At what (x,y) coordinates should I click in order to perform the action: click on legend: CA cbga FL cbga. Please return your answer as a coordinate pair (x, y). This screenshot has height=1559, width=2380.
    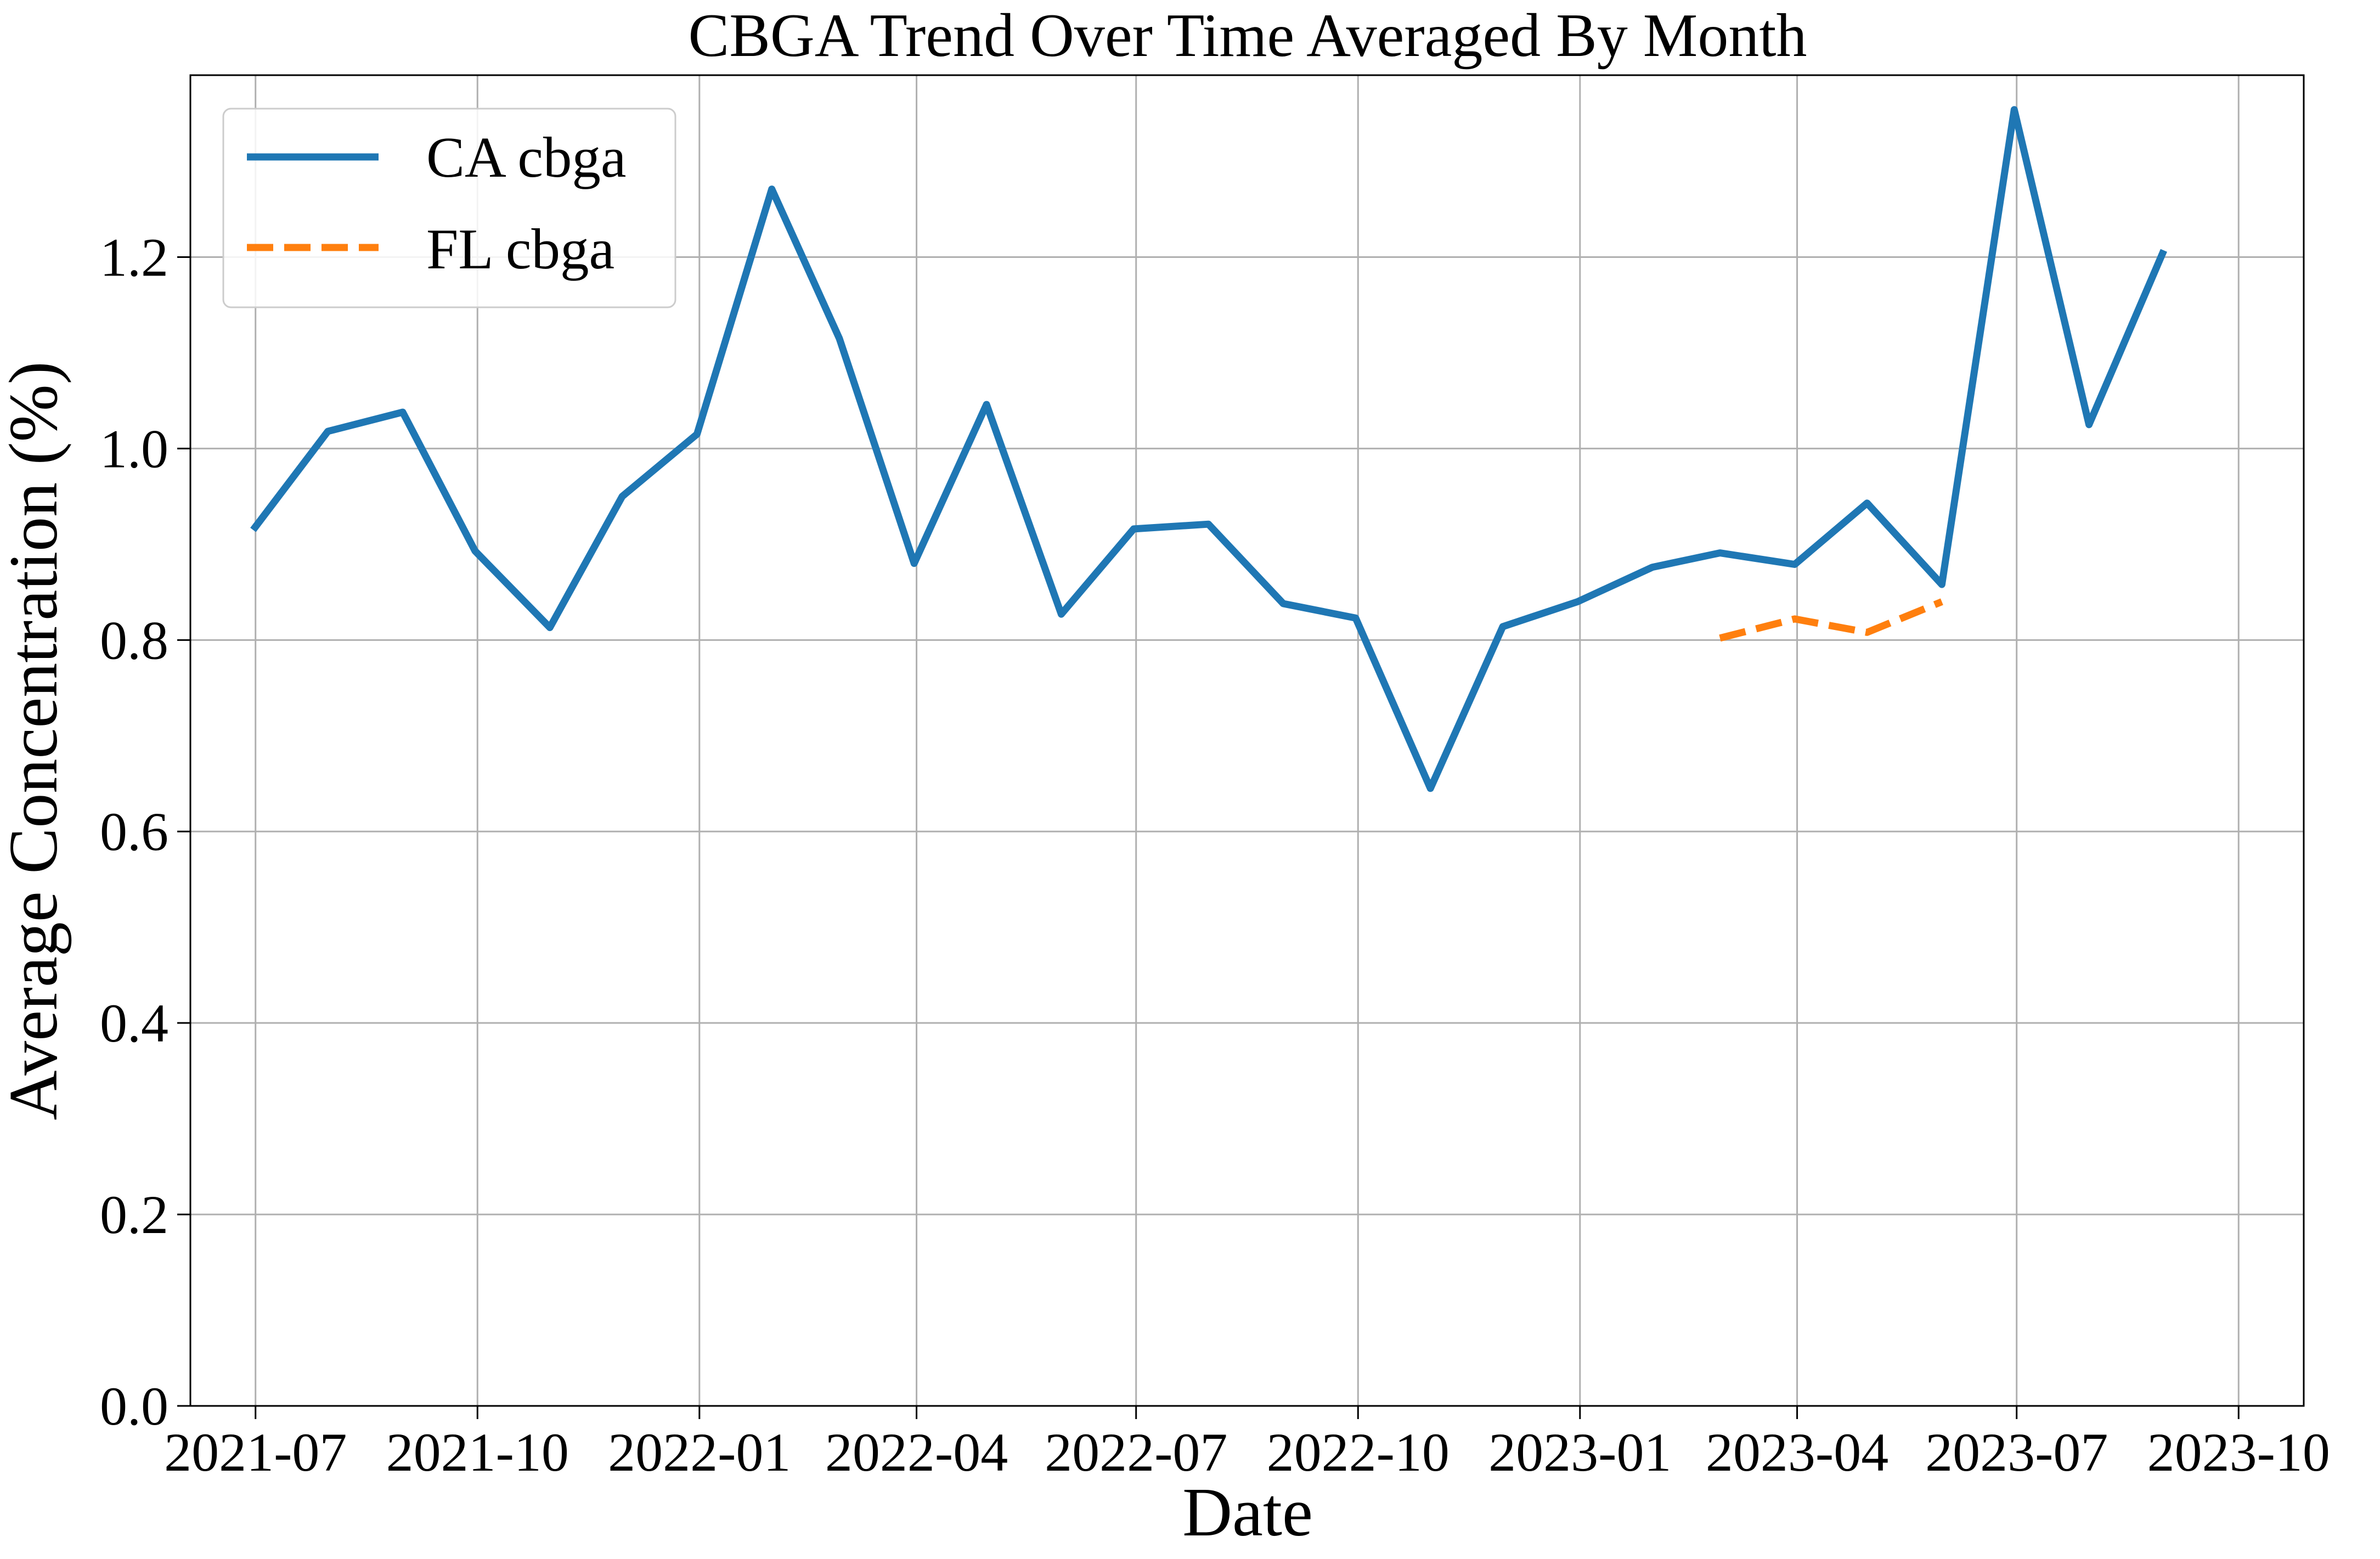
    Looking at the image, I should click on (449, 208).